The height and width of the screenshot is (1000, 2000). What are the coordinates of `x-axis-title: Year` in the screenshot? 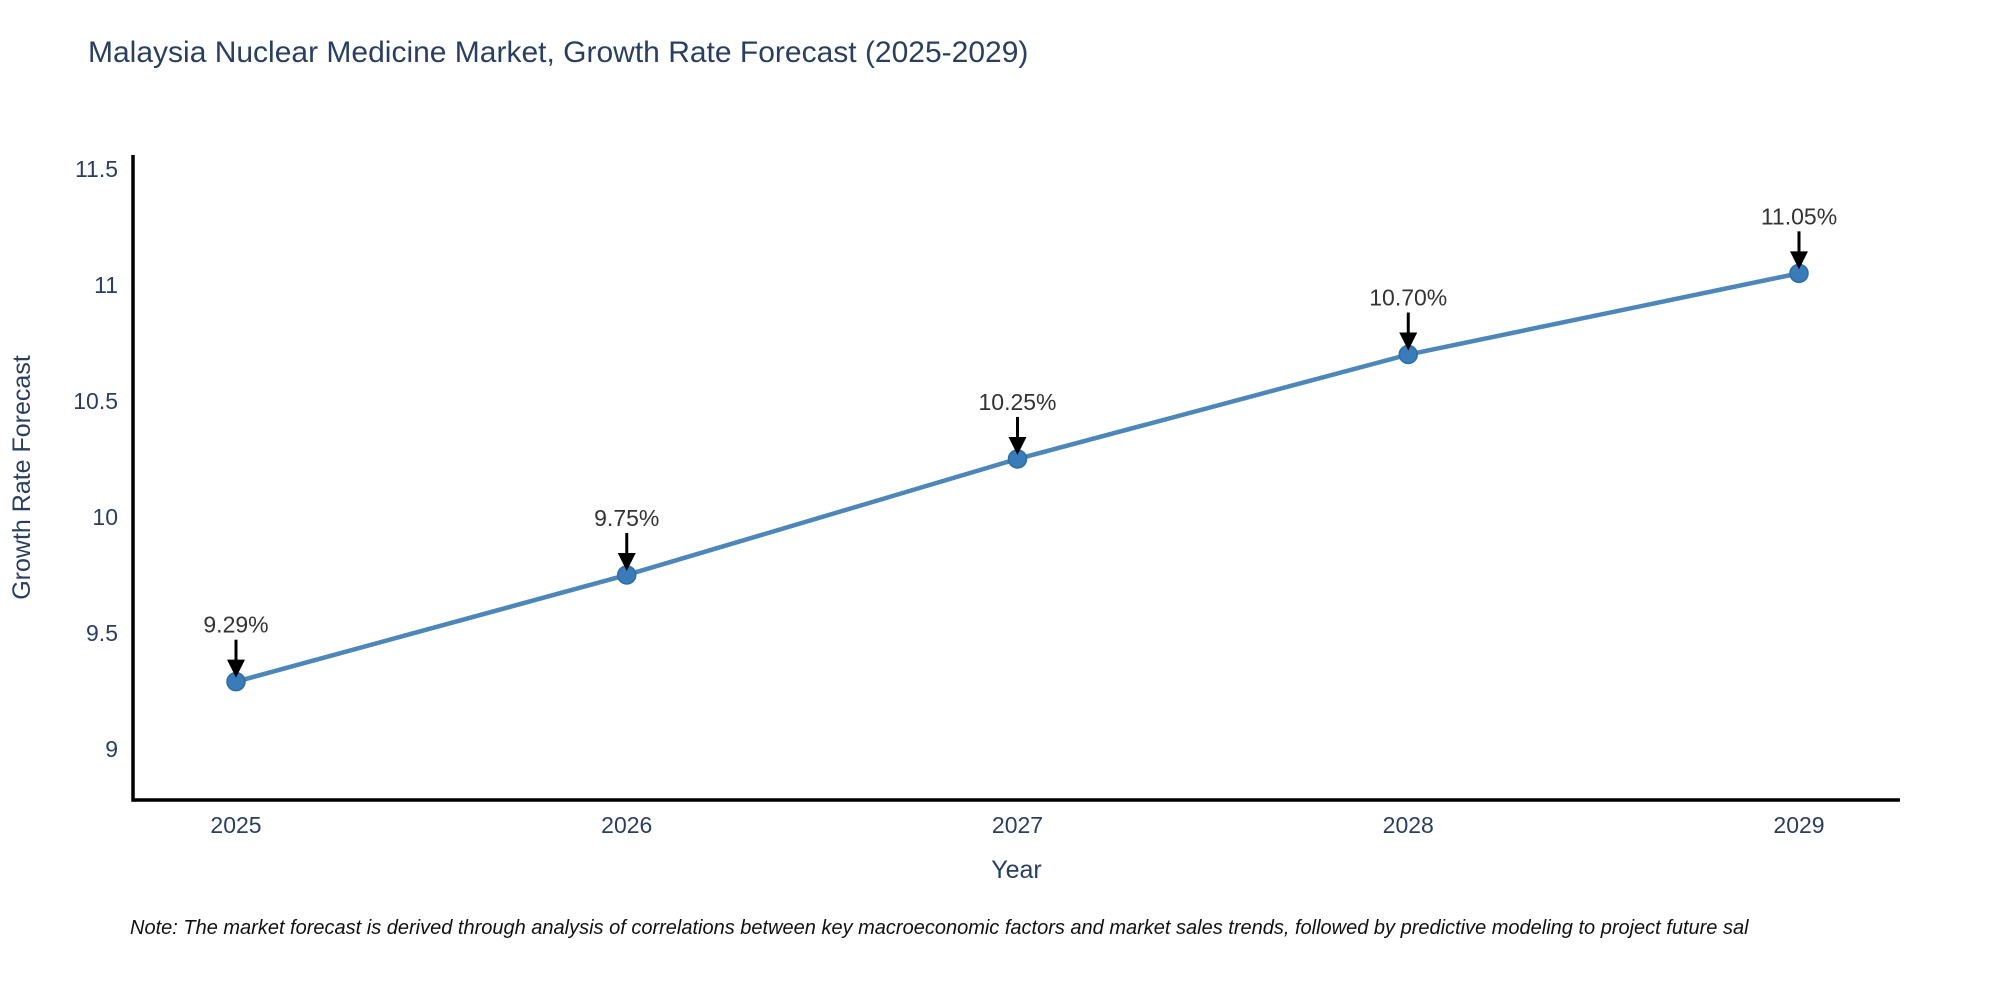 It's located at (1016, 870).